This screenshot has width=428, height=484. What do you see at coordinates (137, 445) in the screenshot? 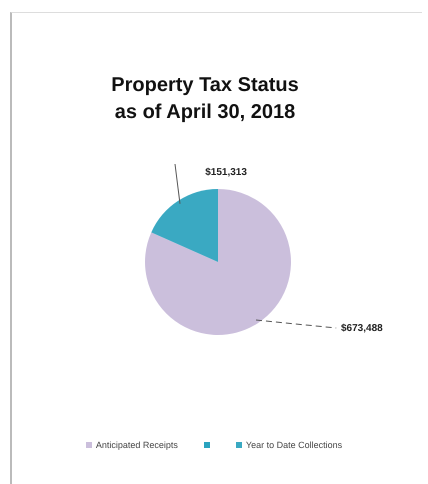
I see `legend-label: Anticipated Receipts` at bounding box center [137, 445].